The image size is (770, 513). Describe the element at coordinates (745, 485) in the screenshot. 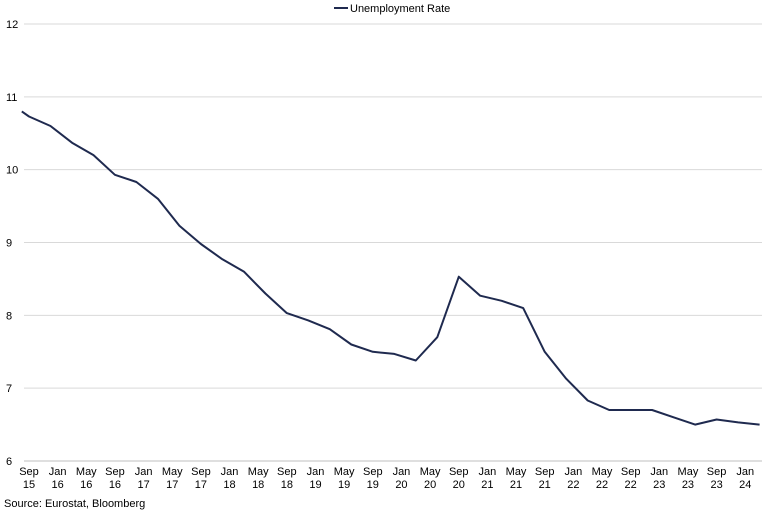

I see `x-tick-year: 24` at that location.